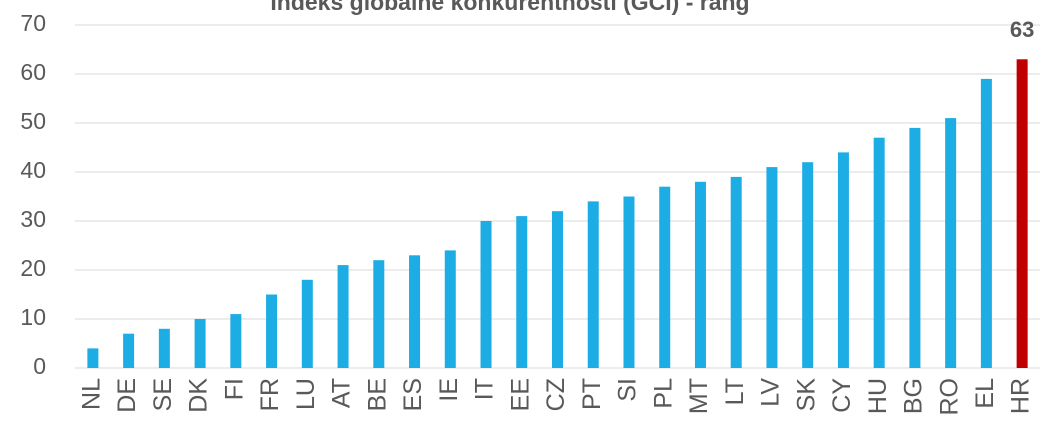  I want to click on y-tick-label: 60, so click(33, 72).